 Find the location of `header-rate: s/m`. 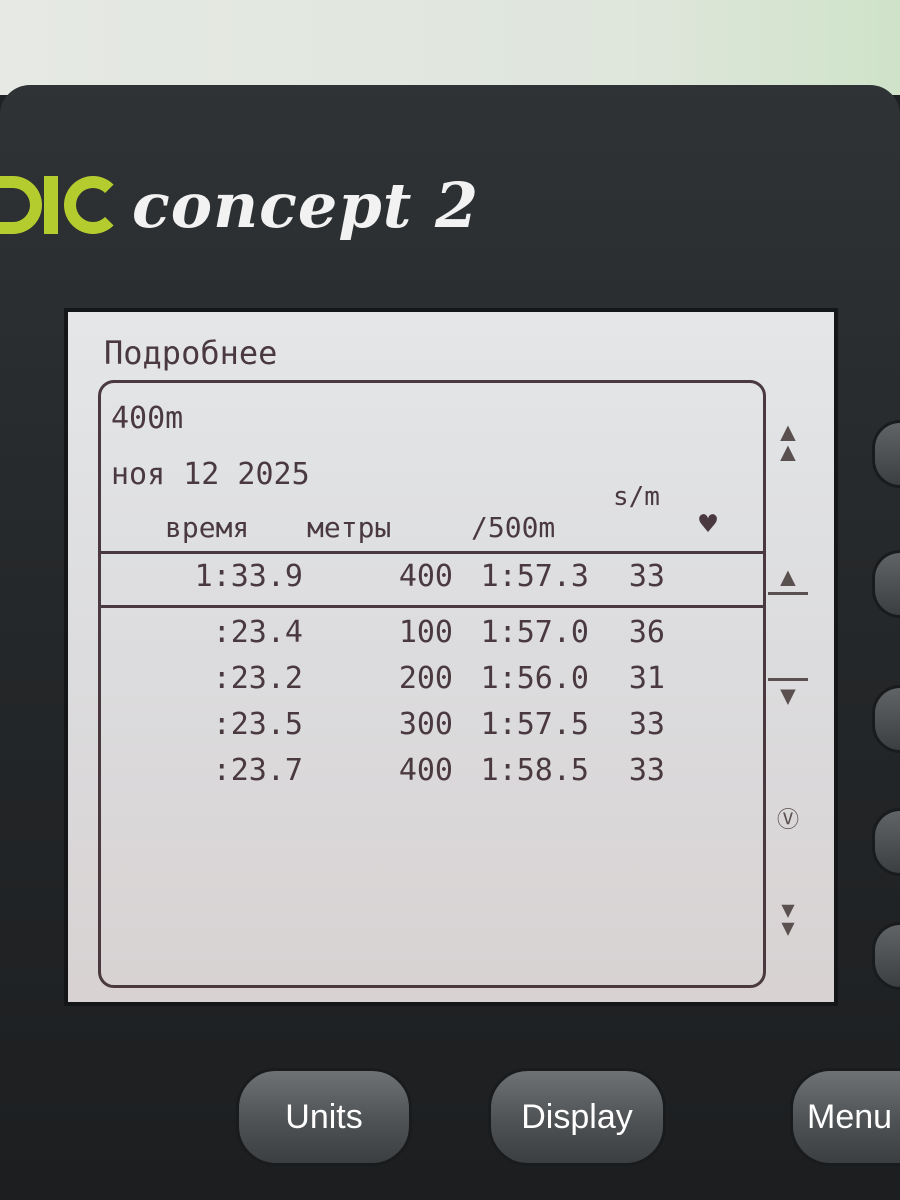

header-rate: s/m is located at coordinates (636, 497).